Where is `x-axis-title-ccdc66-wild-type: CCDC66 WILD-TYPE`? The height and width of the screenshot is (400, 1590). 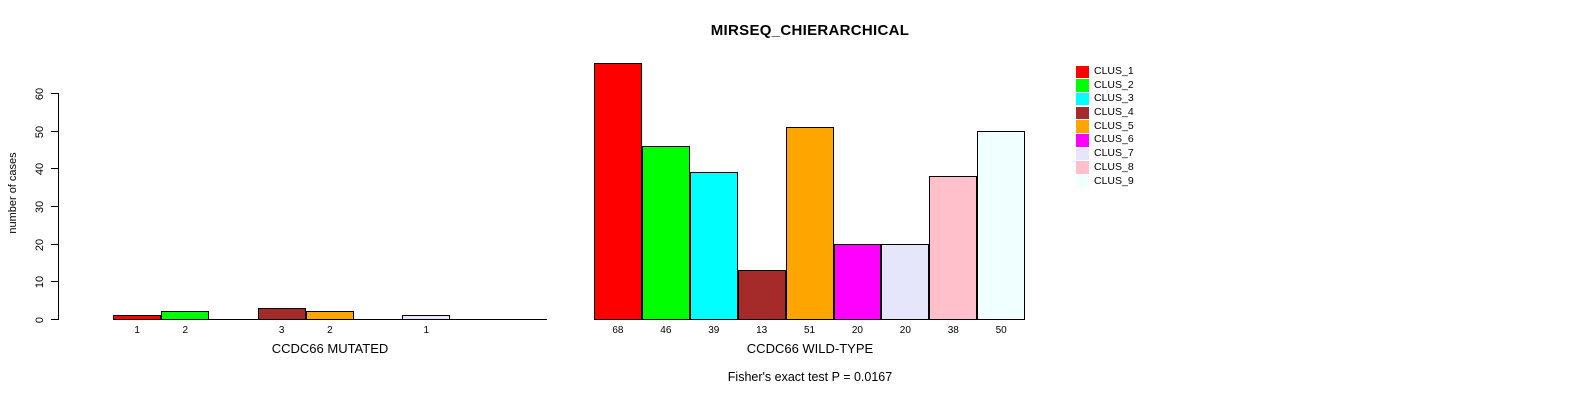 x-axis-title-ccdc66-wild-type: CCDC66 WILD-TYPE is located at coordinates (810, 348).